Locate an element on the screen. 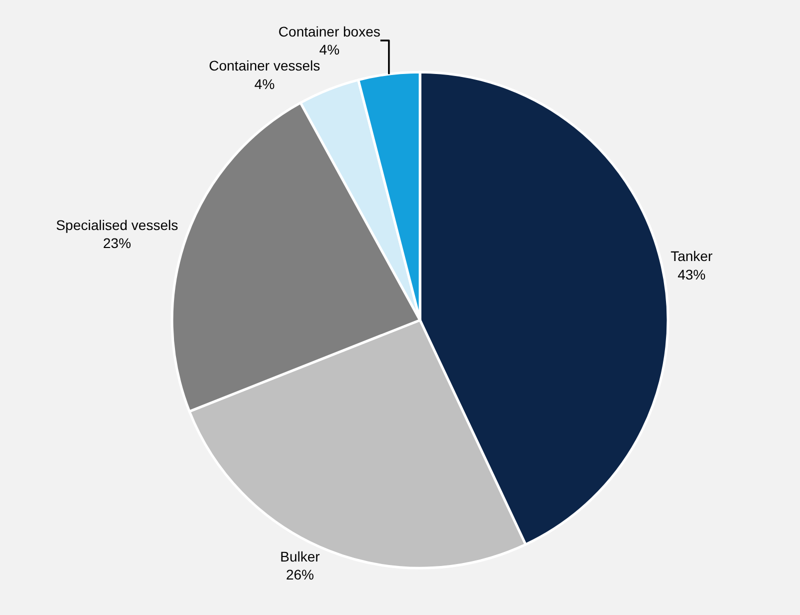  data-label: 26% is located at coordinates (300, 574).